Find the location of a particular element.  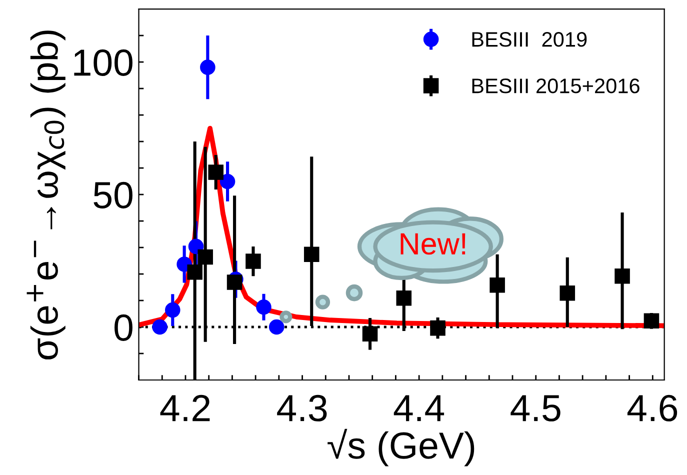

x-tick-label: 4.5 is located at coordinates (535, 408).